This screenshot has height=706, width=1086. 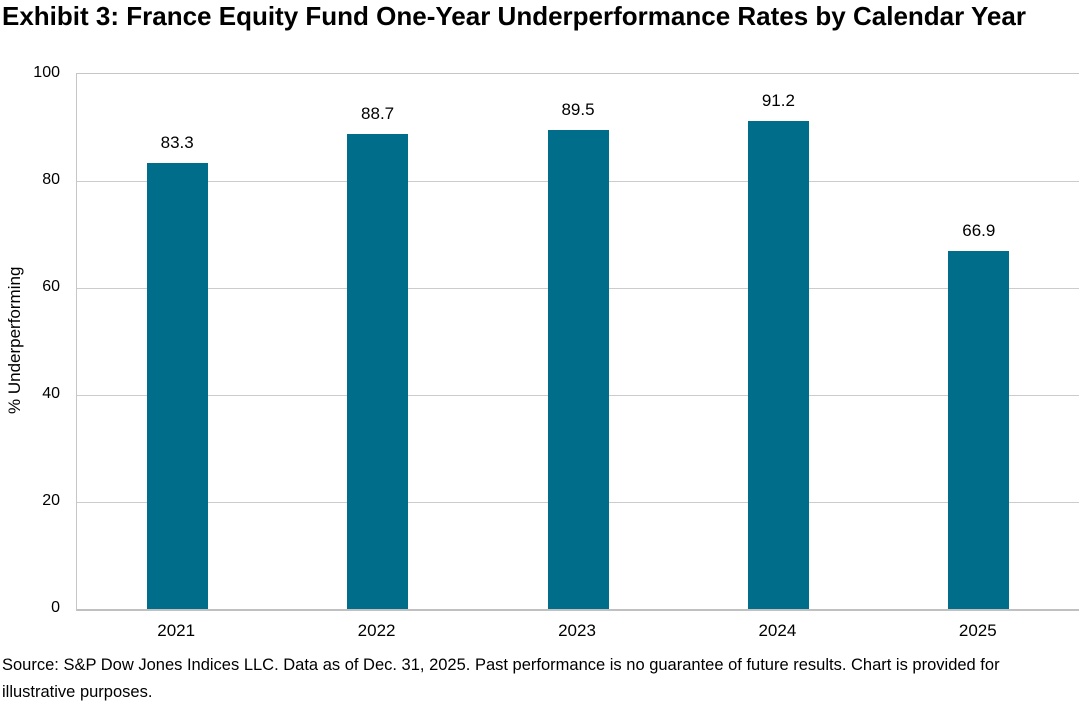 I want to click on x-tick-label: 2023, so click(x=577, y=630).